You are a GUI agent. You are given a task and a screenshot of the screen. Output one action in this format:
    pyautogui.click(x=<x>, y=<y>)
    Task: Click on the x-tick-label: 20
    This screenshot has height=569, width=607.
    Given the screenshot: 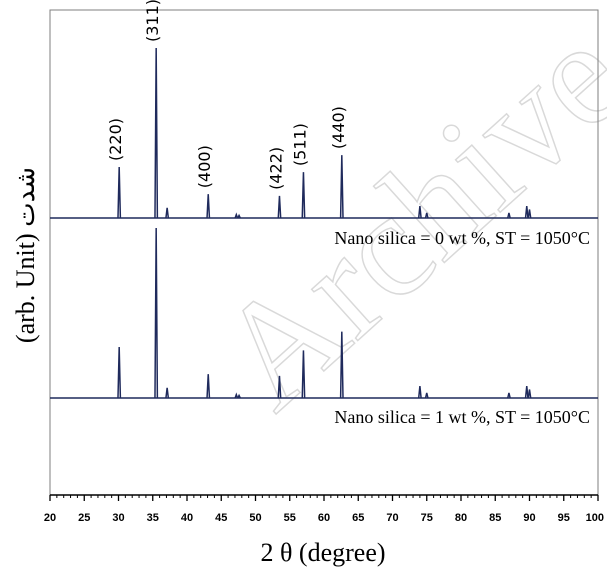 What is the action you would take?
    pyautogui.click(x=50, y=518)
    